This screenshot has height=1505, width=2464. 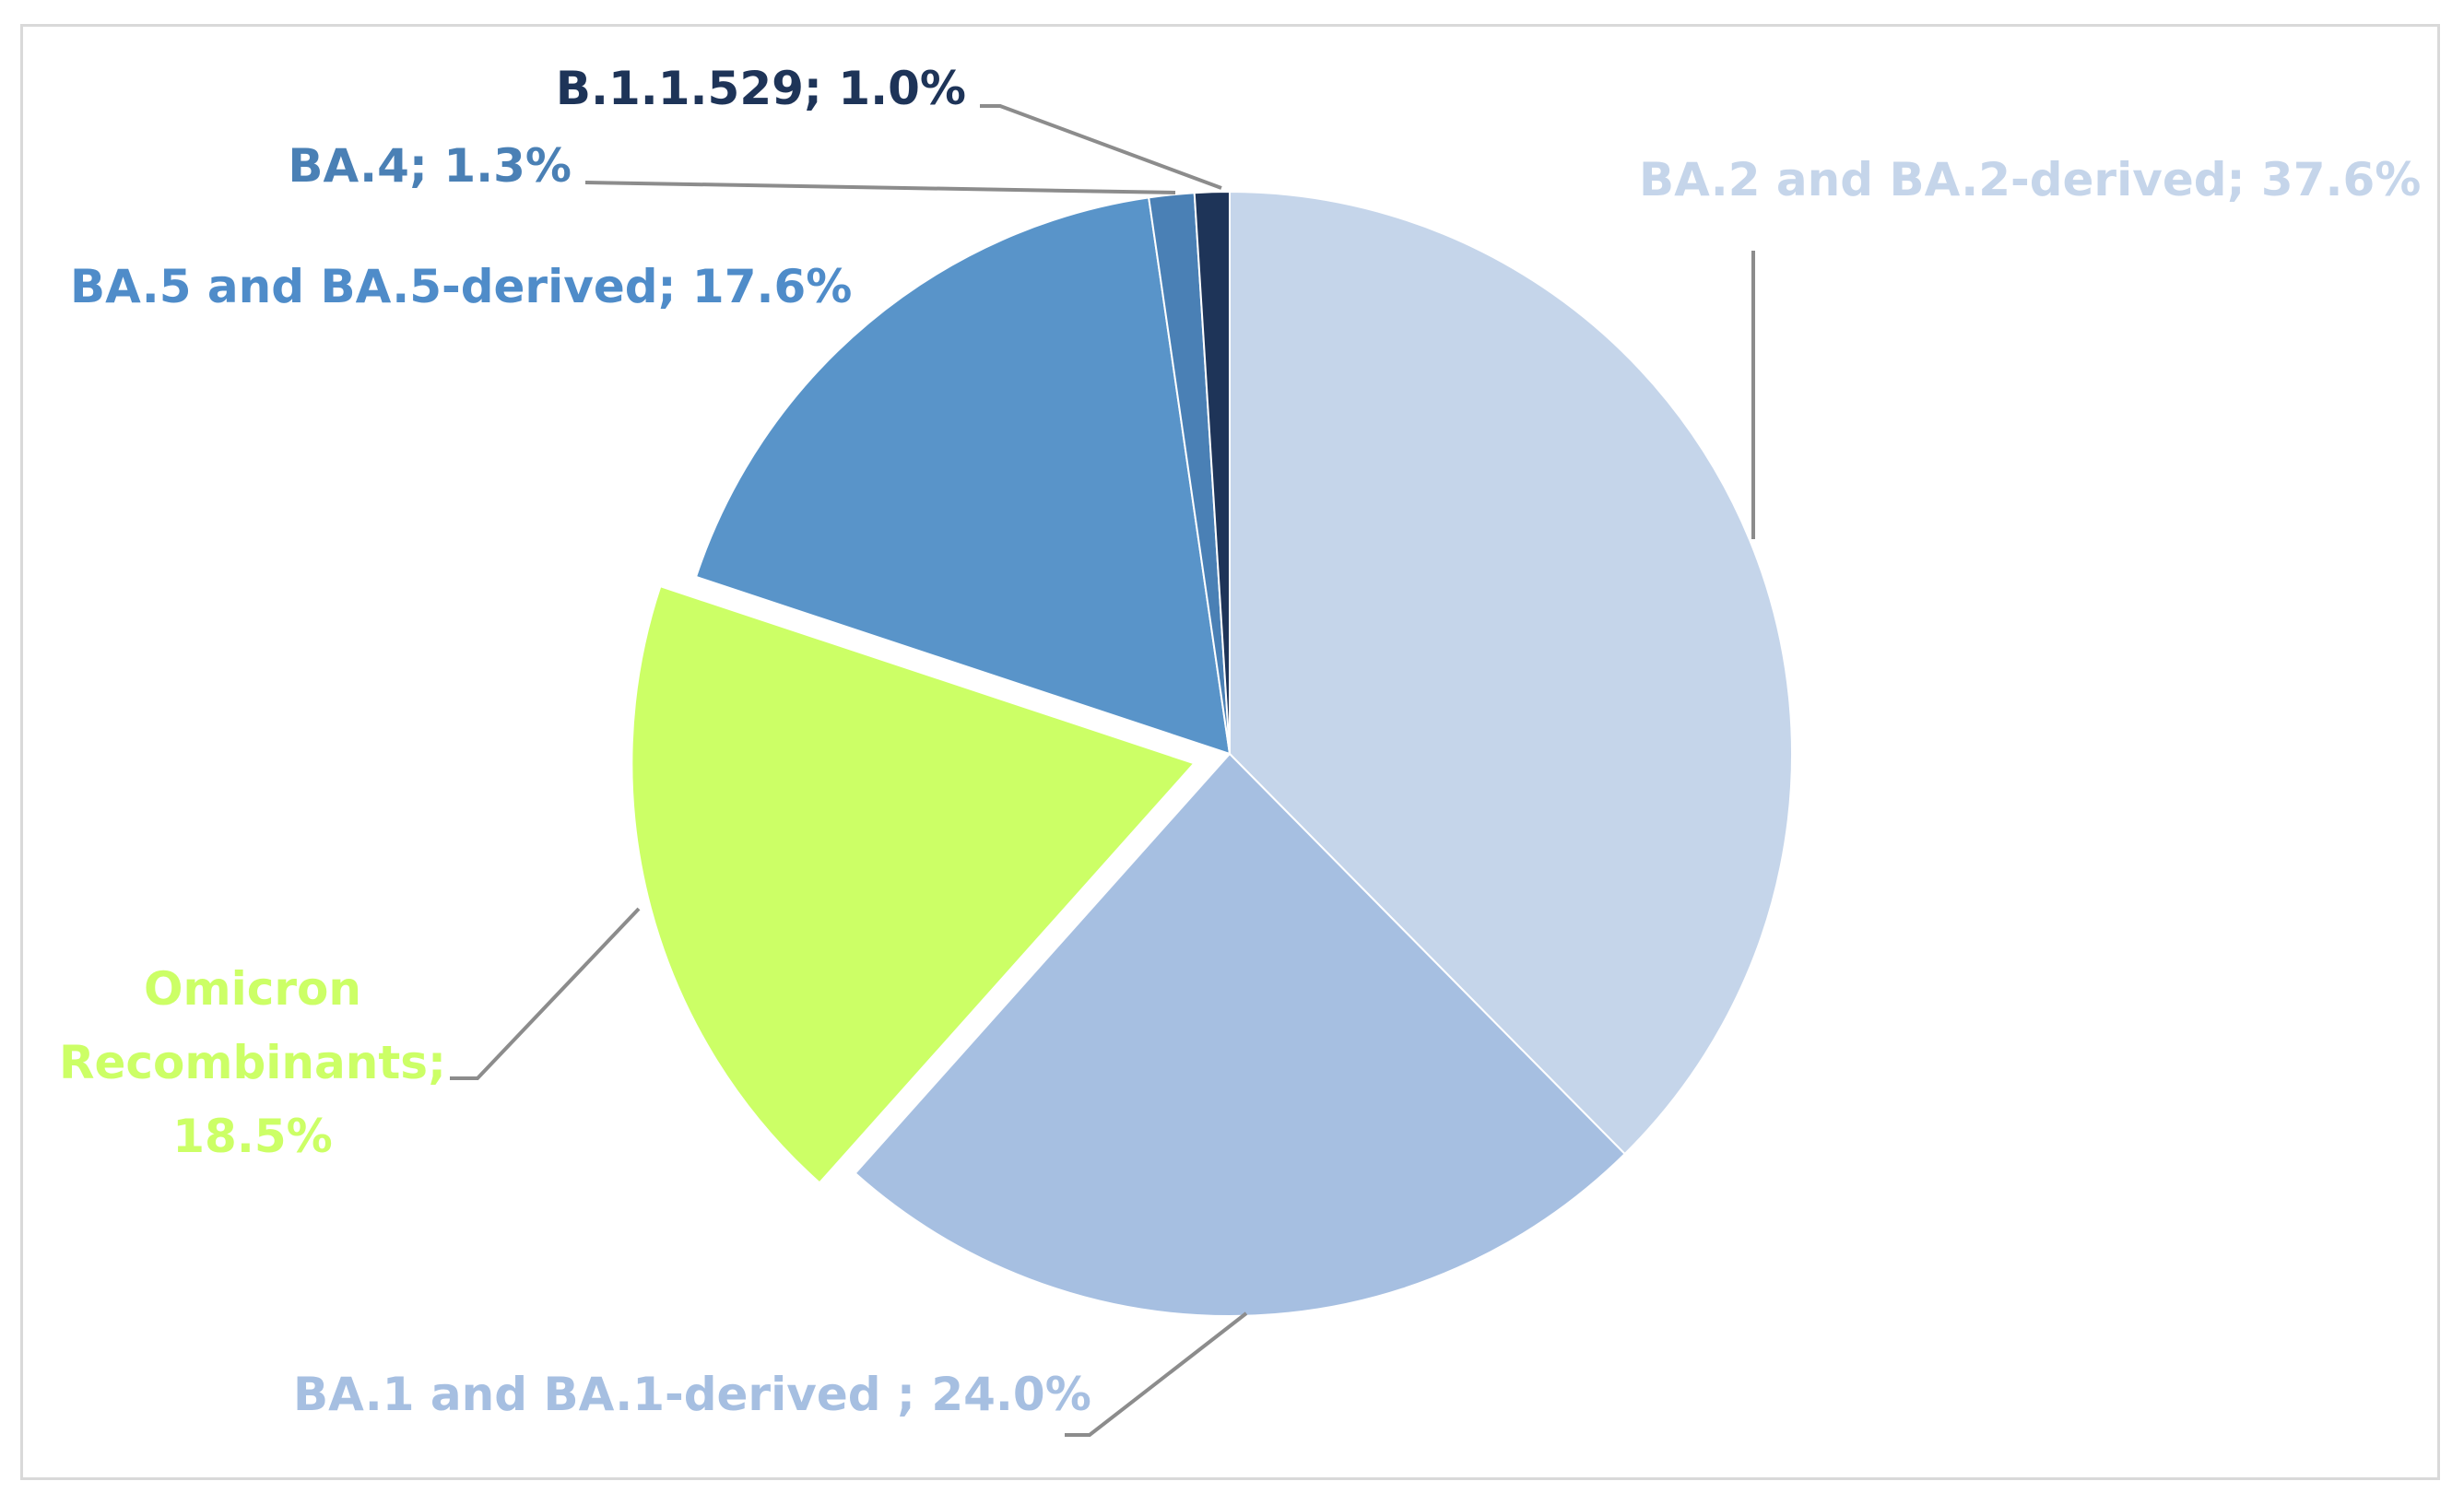 What do you see at coordinates (914, 884) in the screenshot?
I see `pie-slice-omicron-recombinants` at bounding box center [914, 884].